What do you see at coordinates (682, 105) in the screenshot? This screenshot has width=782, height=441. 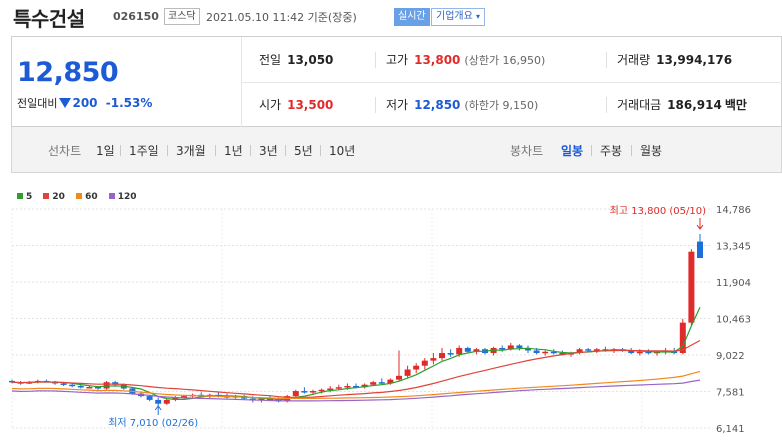 I see `trade-value: 거래대금 186,914 백만` at bounding box center [682, 105].